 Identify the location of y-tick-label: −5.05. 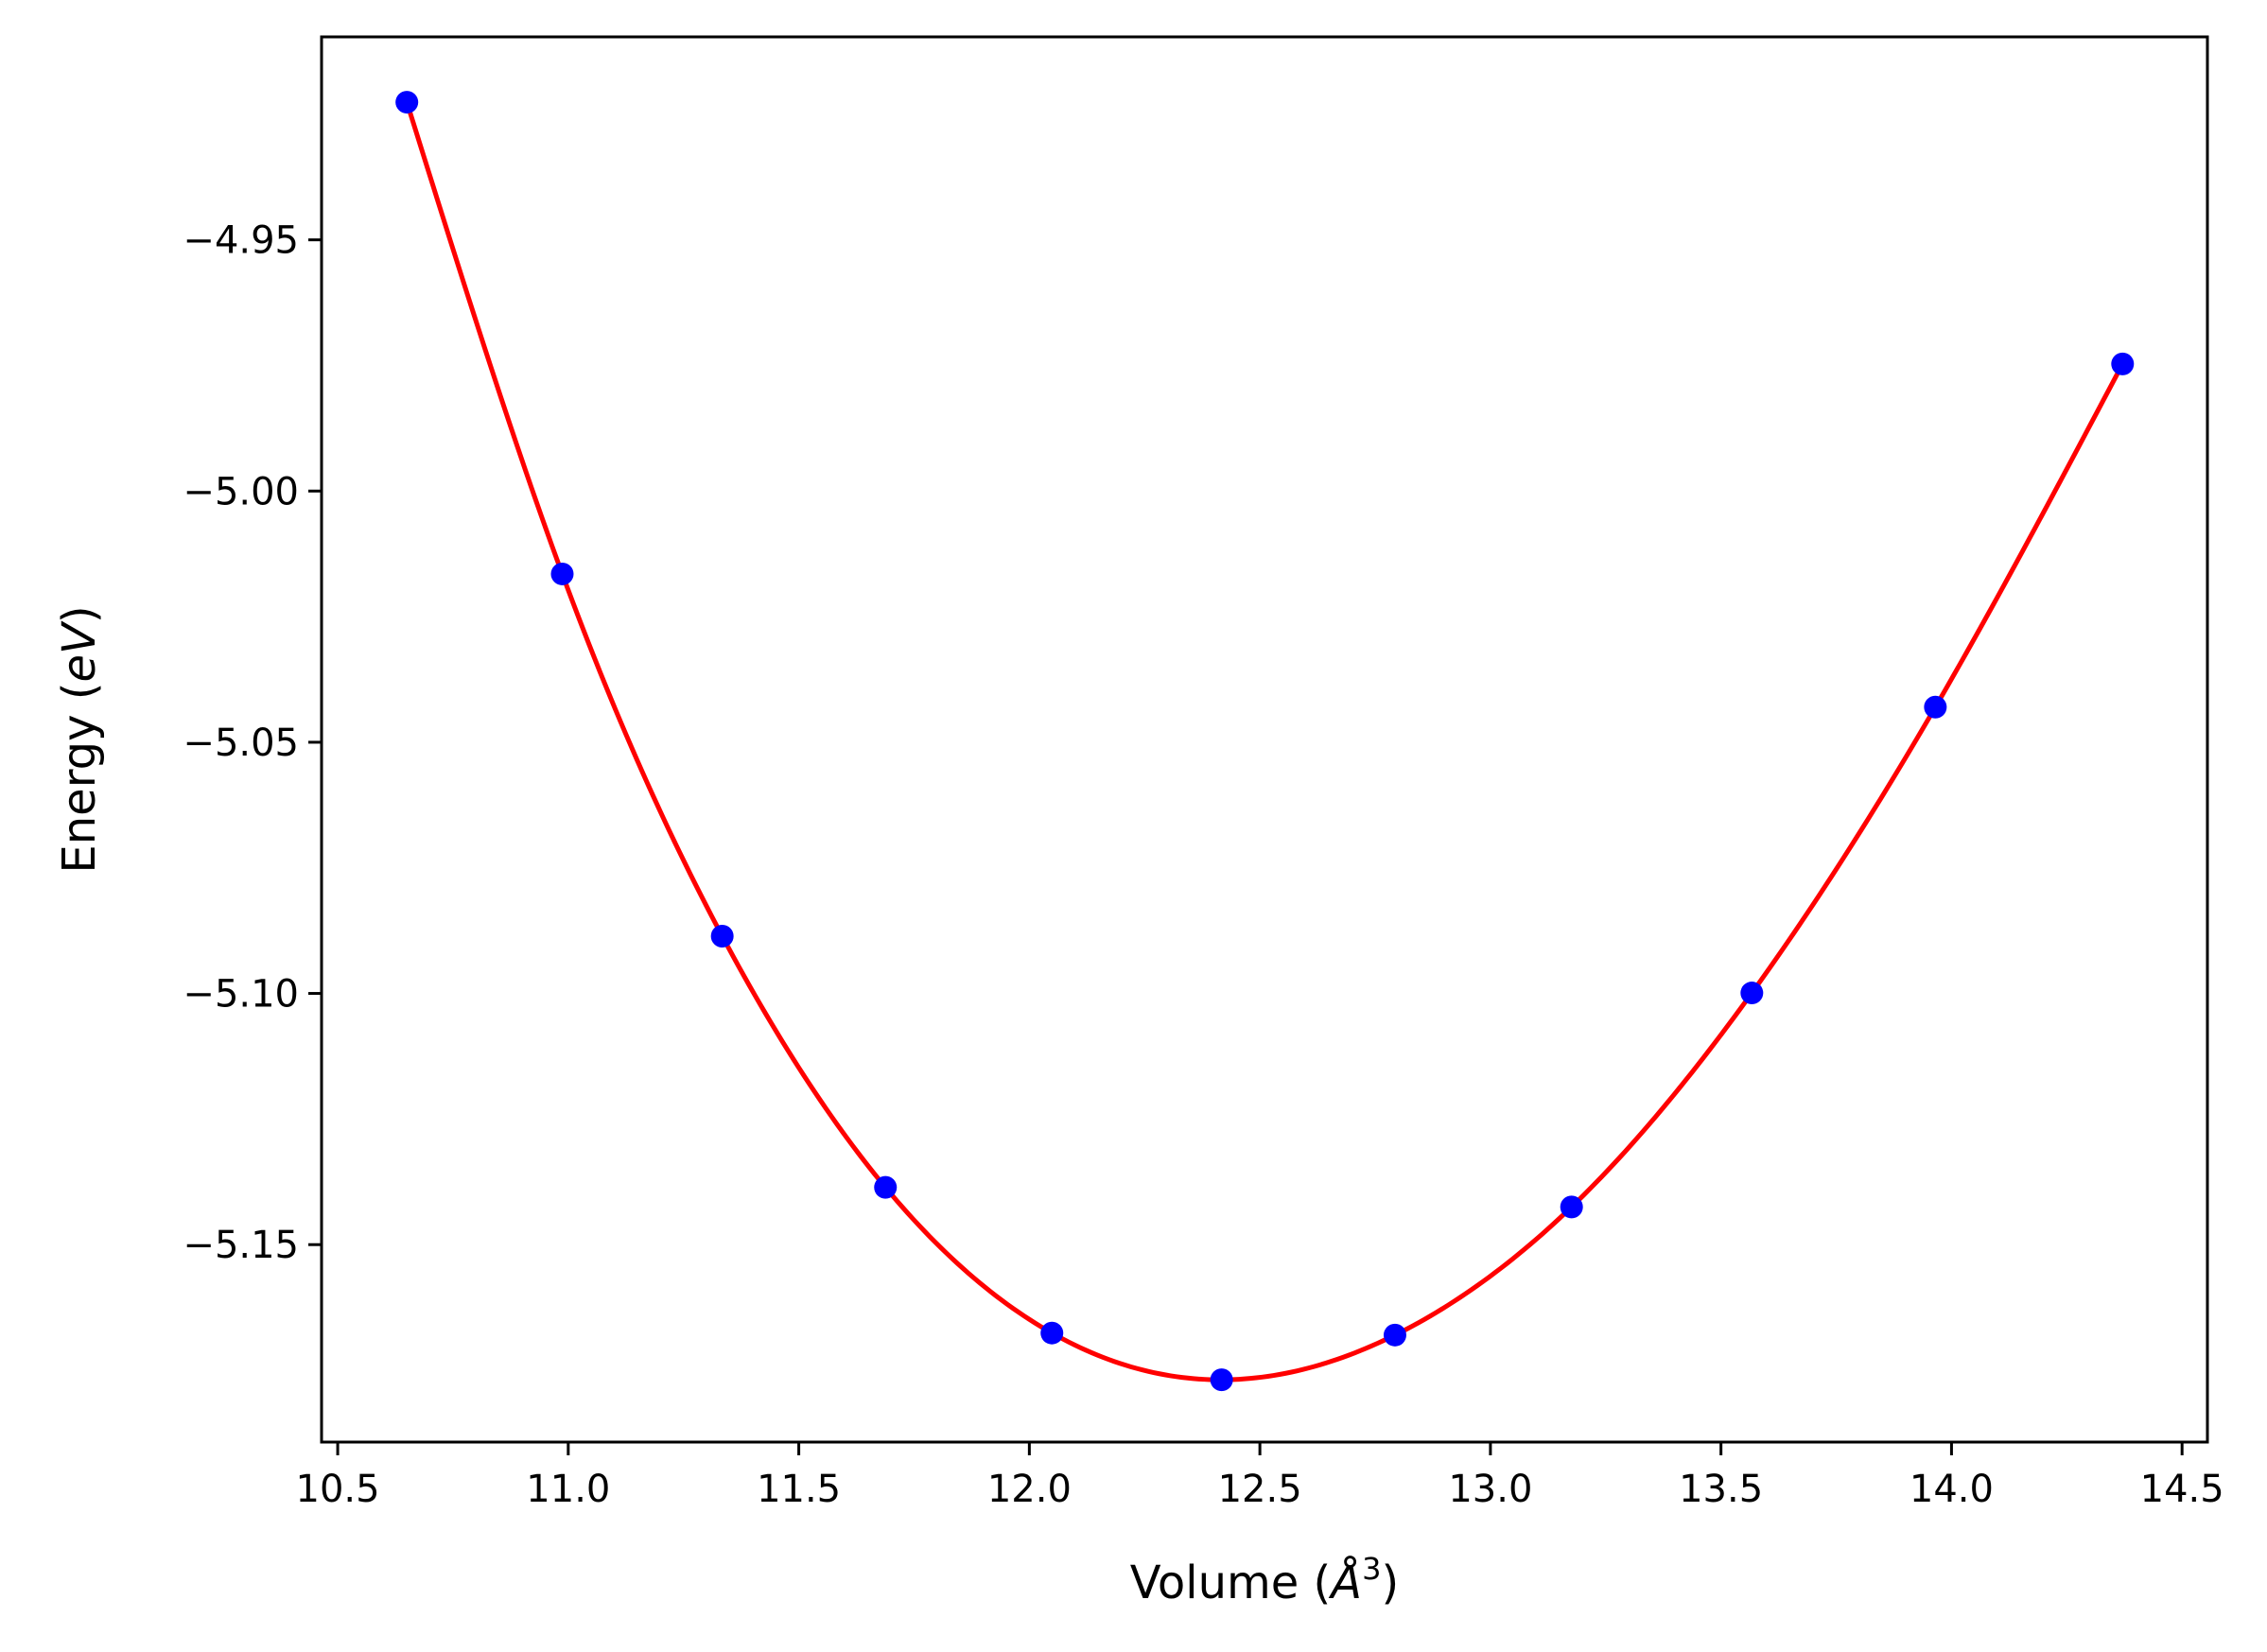
(241, 744).